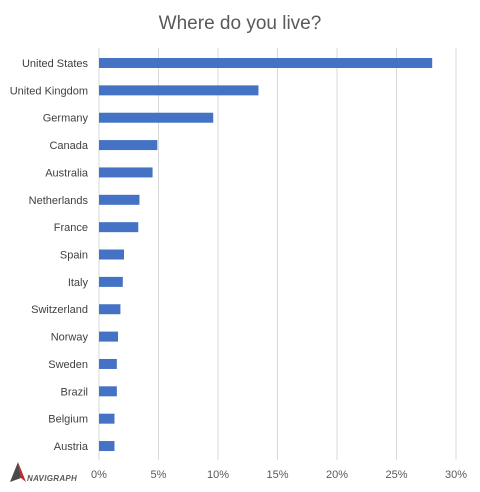  What do you see at coordinates (68, 365) in the screenshot?
I see `category-label: Sweden` at bounding box center [68, 365].